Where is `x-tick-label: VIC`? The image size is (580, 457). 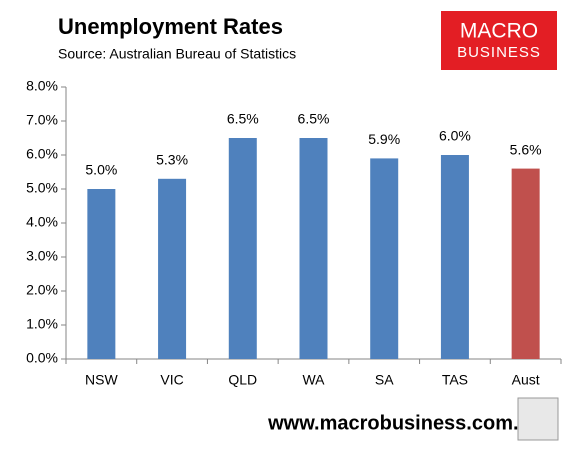
x-tick-label: VIC is located at coordinates (171, 380).